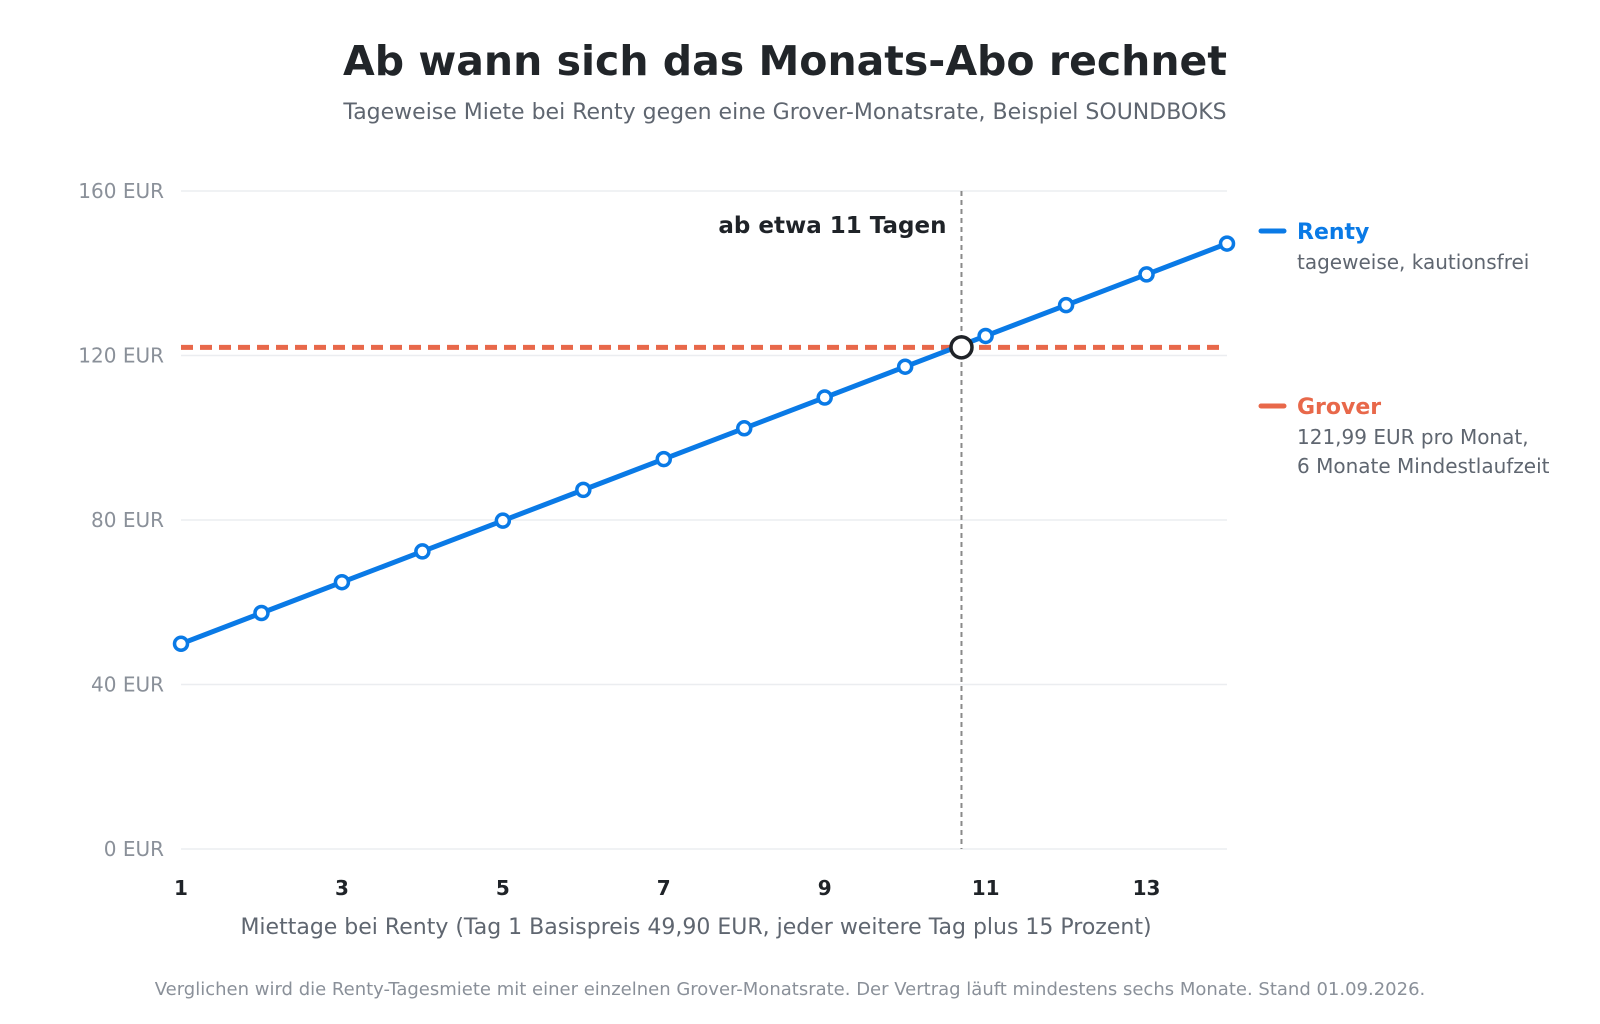  I want to click on y-tick-label: 120 EUR, so click(121, 356).